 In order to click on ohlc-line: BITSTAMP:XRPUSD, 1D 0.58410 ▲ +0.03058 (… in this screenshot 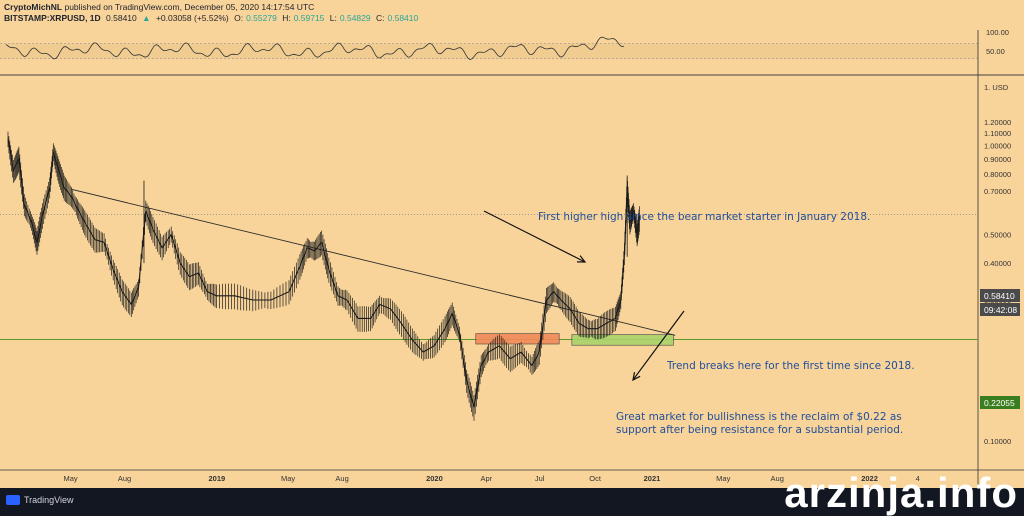, I will do `click(514, 18)`.